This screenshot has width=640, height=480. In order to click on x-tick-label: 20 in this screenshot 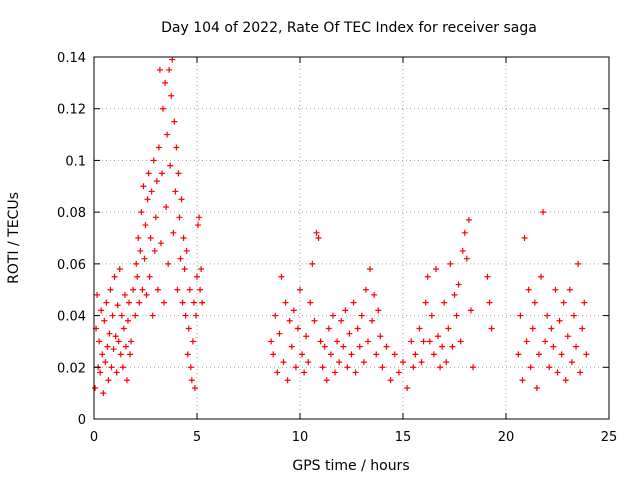, I will do `click(506, 437)`.